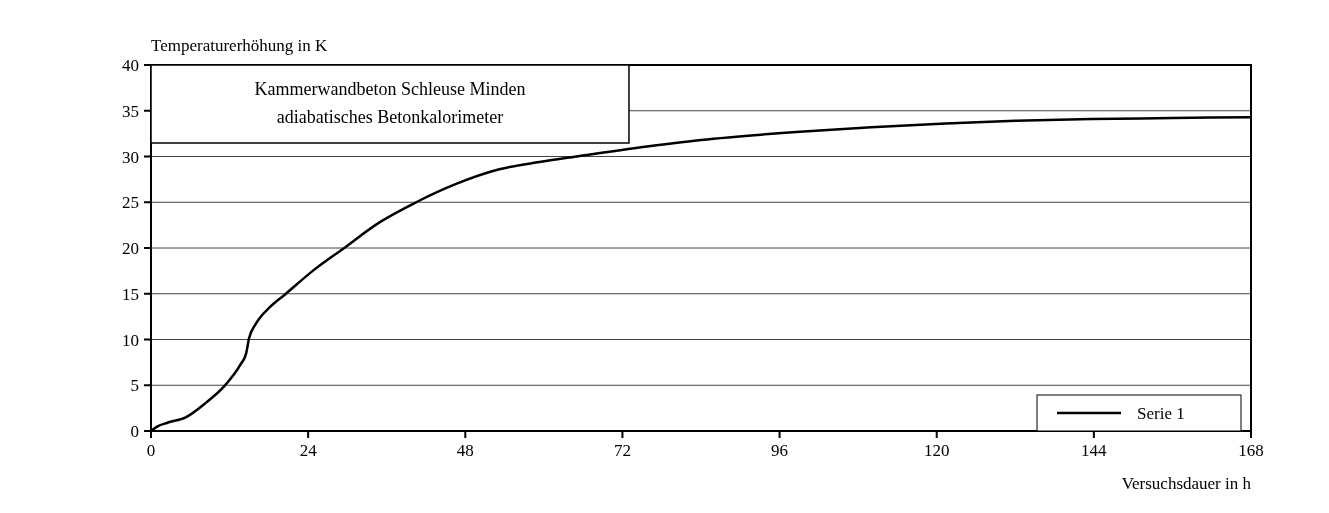  Describe the element at coordinates (1251, 450) in the screenshot. I see `x-tick-label: 168` at that location.